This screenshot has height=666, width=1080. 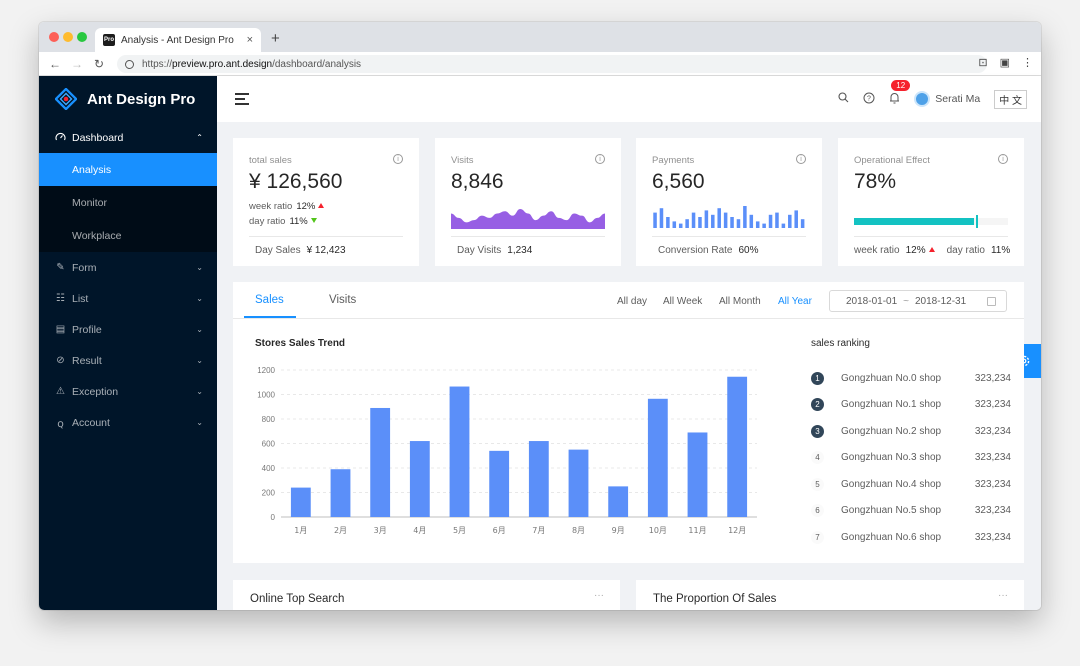 What do you see at coordinates (242, 99) in the screenshot?
I see `menu-fold-icon` at bounding box center [242, 99].